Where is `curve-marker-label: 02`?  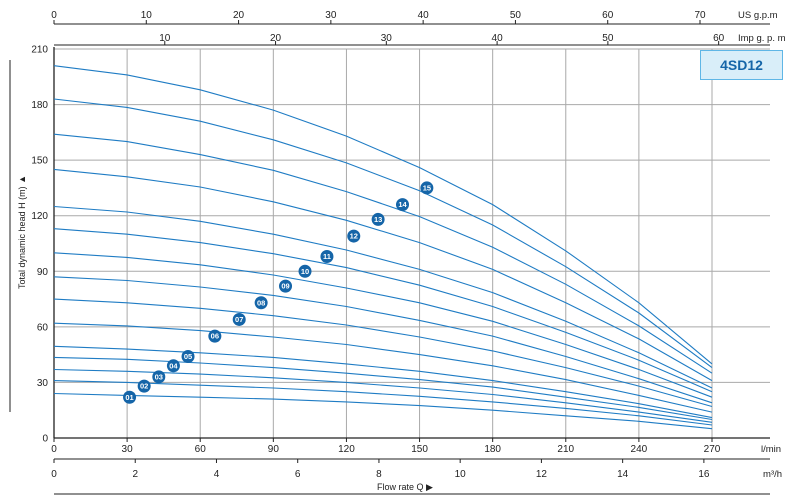 curve-marker-label: 02 is located at coordinates (144, 386).